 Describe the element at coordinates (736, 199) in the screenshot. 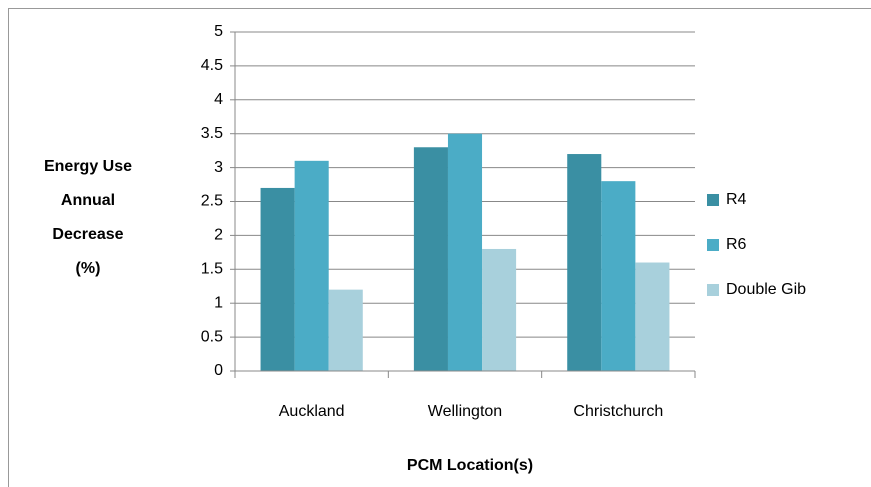

I see `legend-label: R4` at that location.